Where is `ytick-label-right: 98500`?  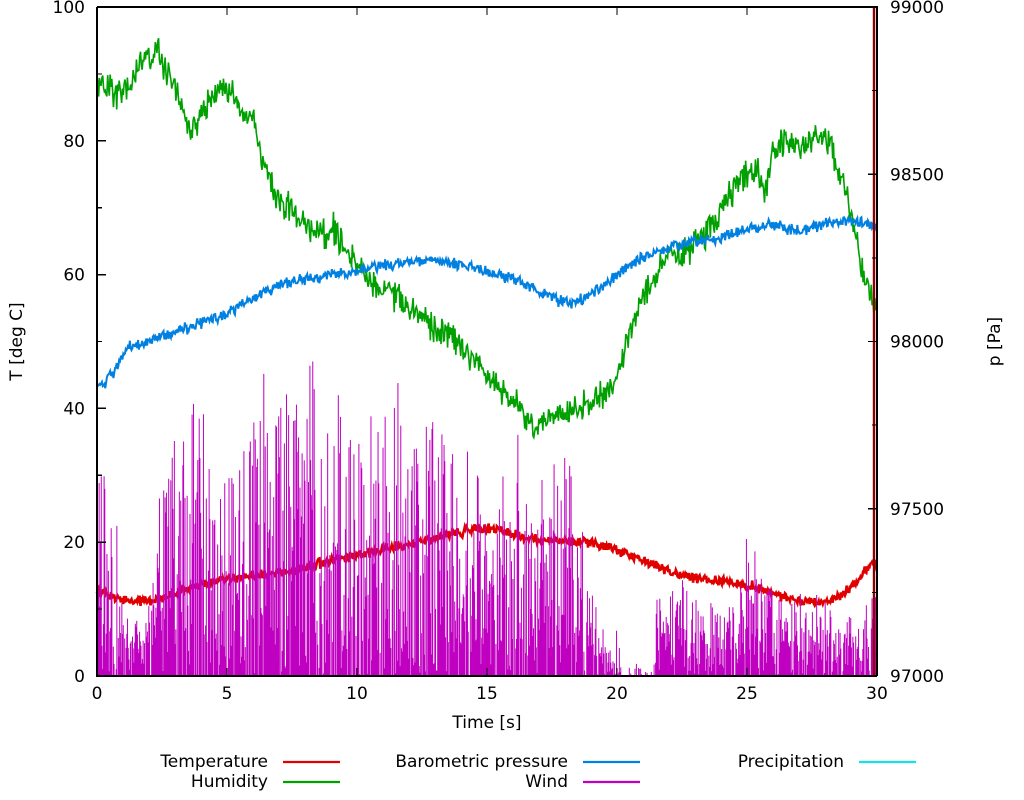 ytick-label-right: 98500 is located at coordinates (917, 175).